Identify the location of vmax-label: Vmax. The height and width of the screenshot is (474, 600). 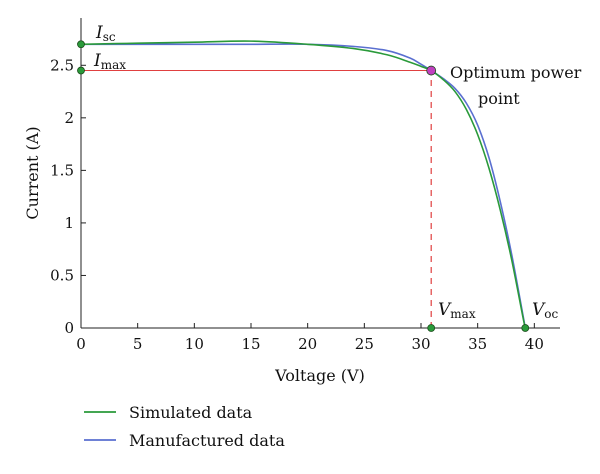
(457, 310).